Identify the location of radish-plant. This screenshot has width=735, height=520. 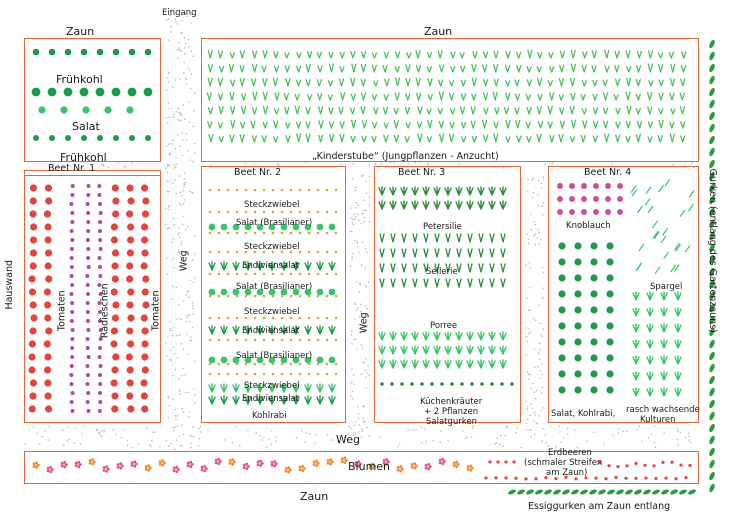
(87, 240).